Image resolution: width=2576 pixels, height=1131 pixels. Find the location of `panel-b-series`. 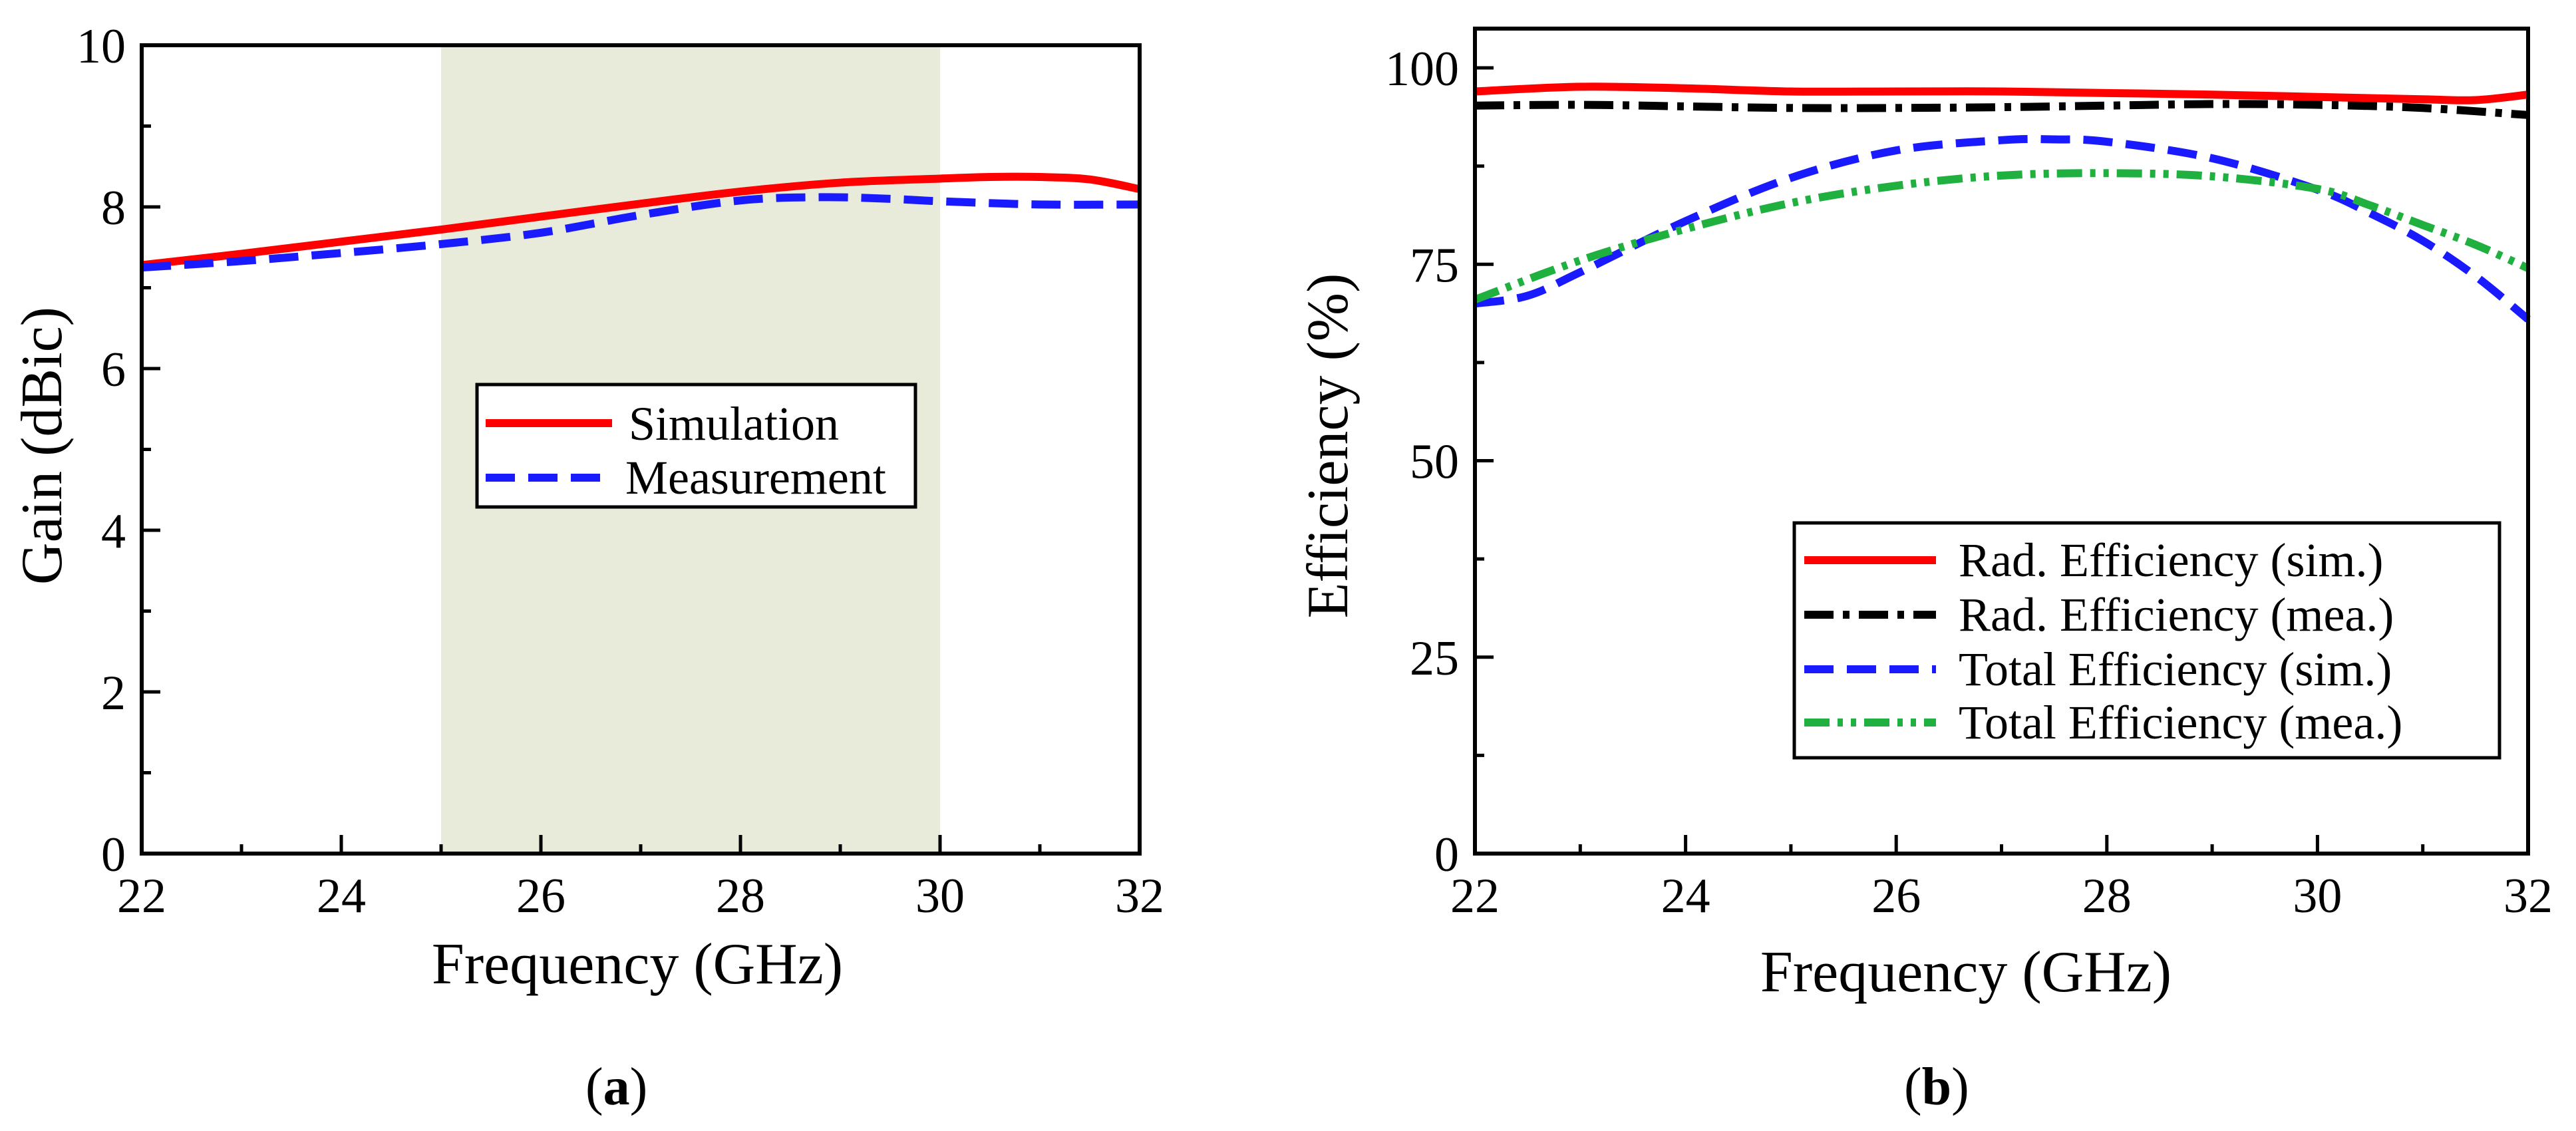

panel-b-series is located at coordinates (2002, 202).